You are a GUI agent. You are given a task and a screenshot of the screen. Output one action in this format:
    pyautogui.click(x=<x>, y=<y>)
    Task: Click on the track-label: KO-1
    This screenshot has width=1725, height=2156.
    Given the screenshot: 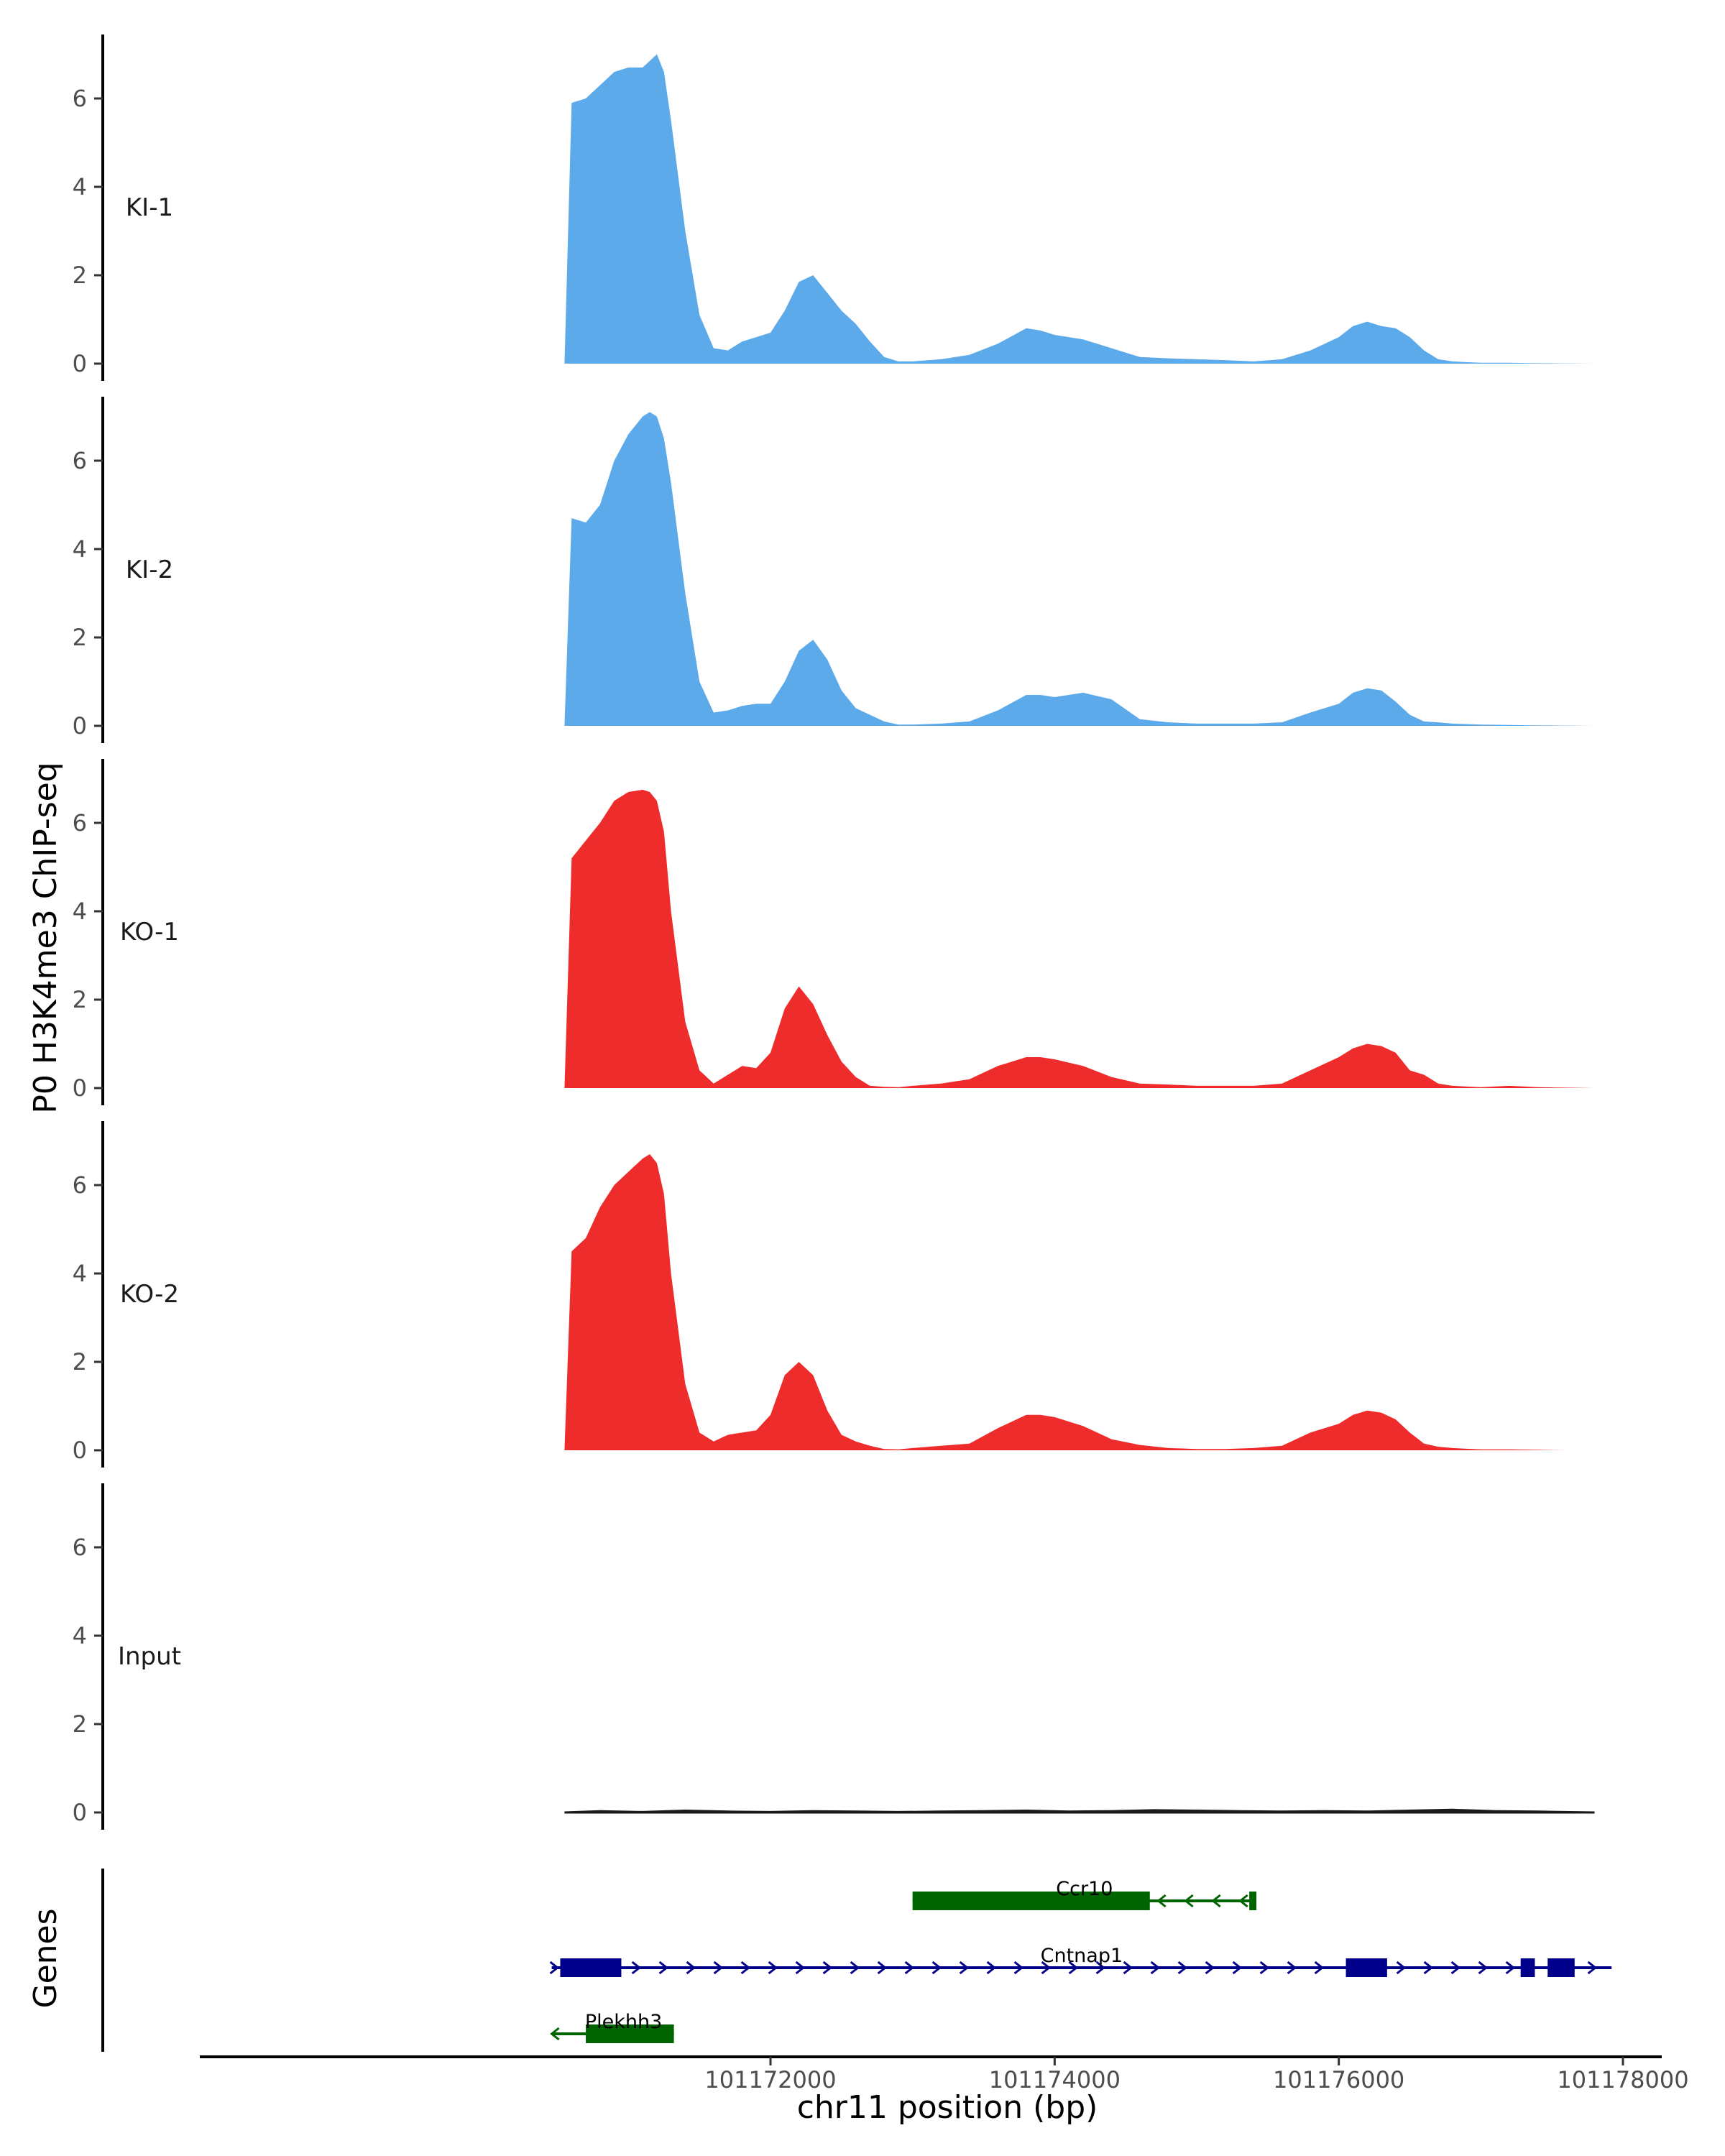 What is the action you would take?
    pyautogui.click(x=149, y=932)
    